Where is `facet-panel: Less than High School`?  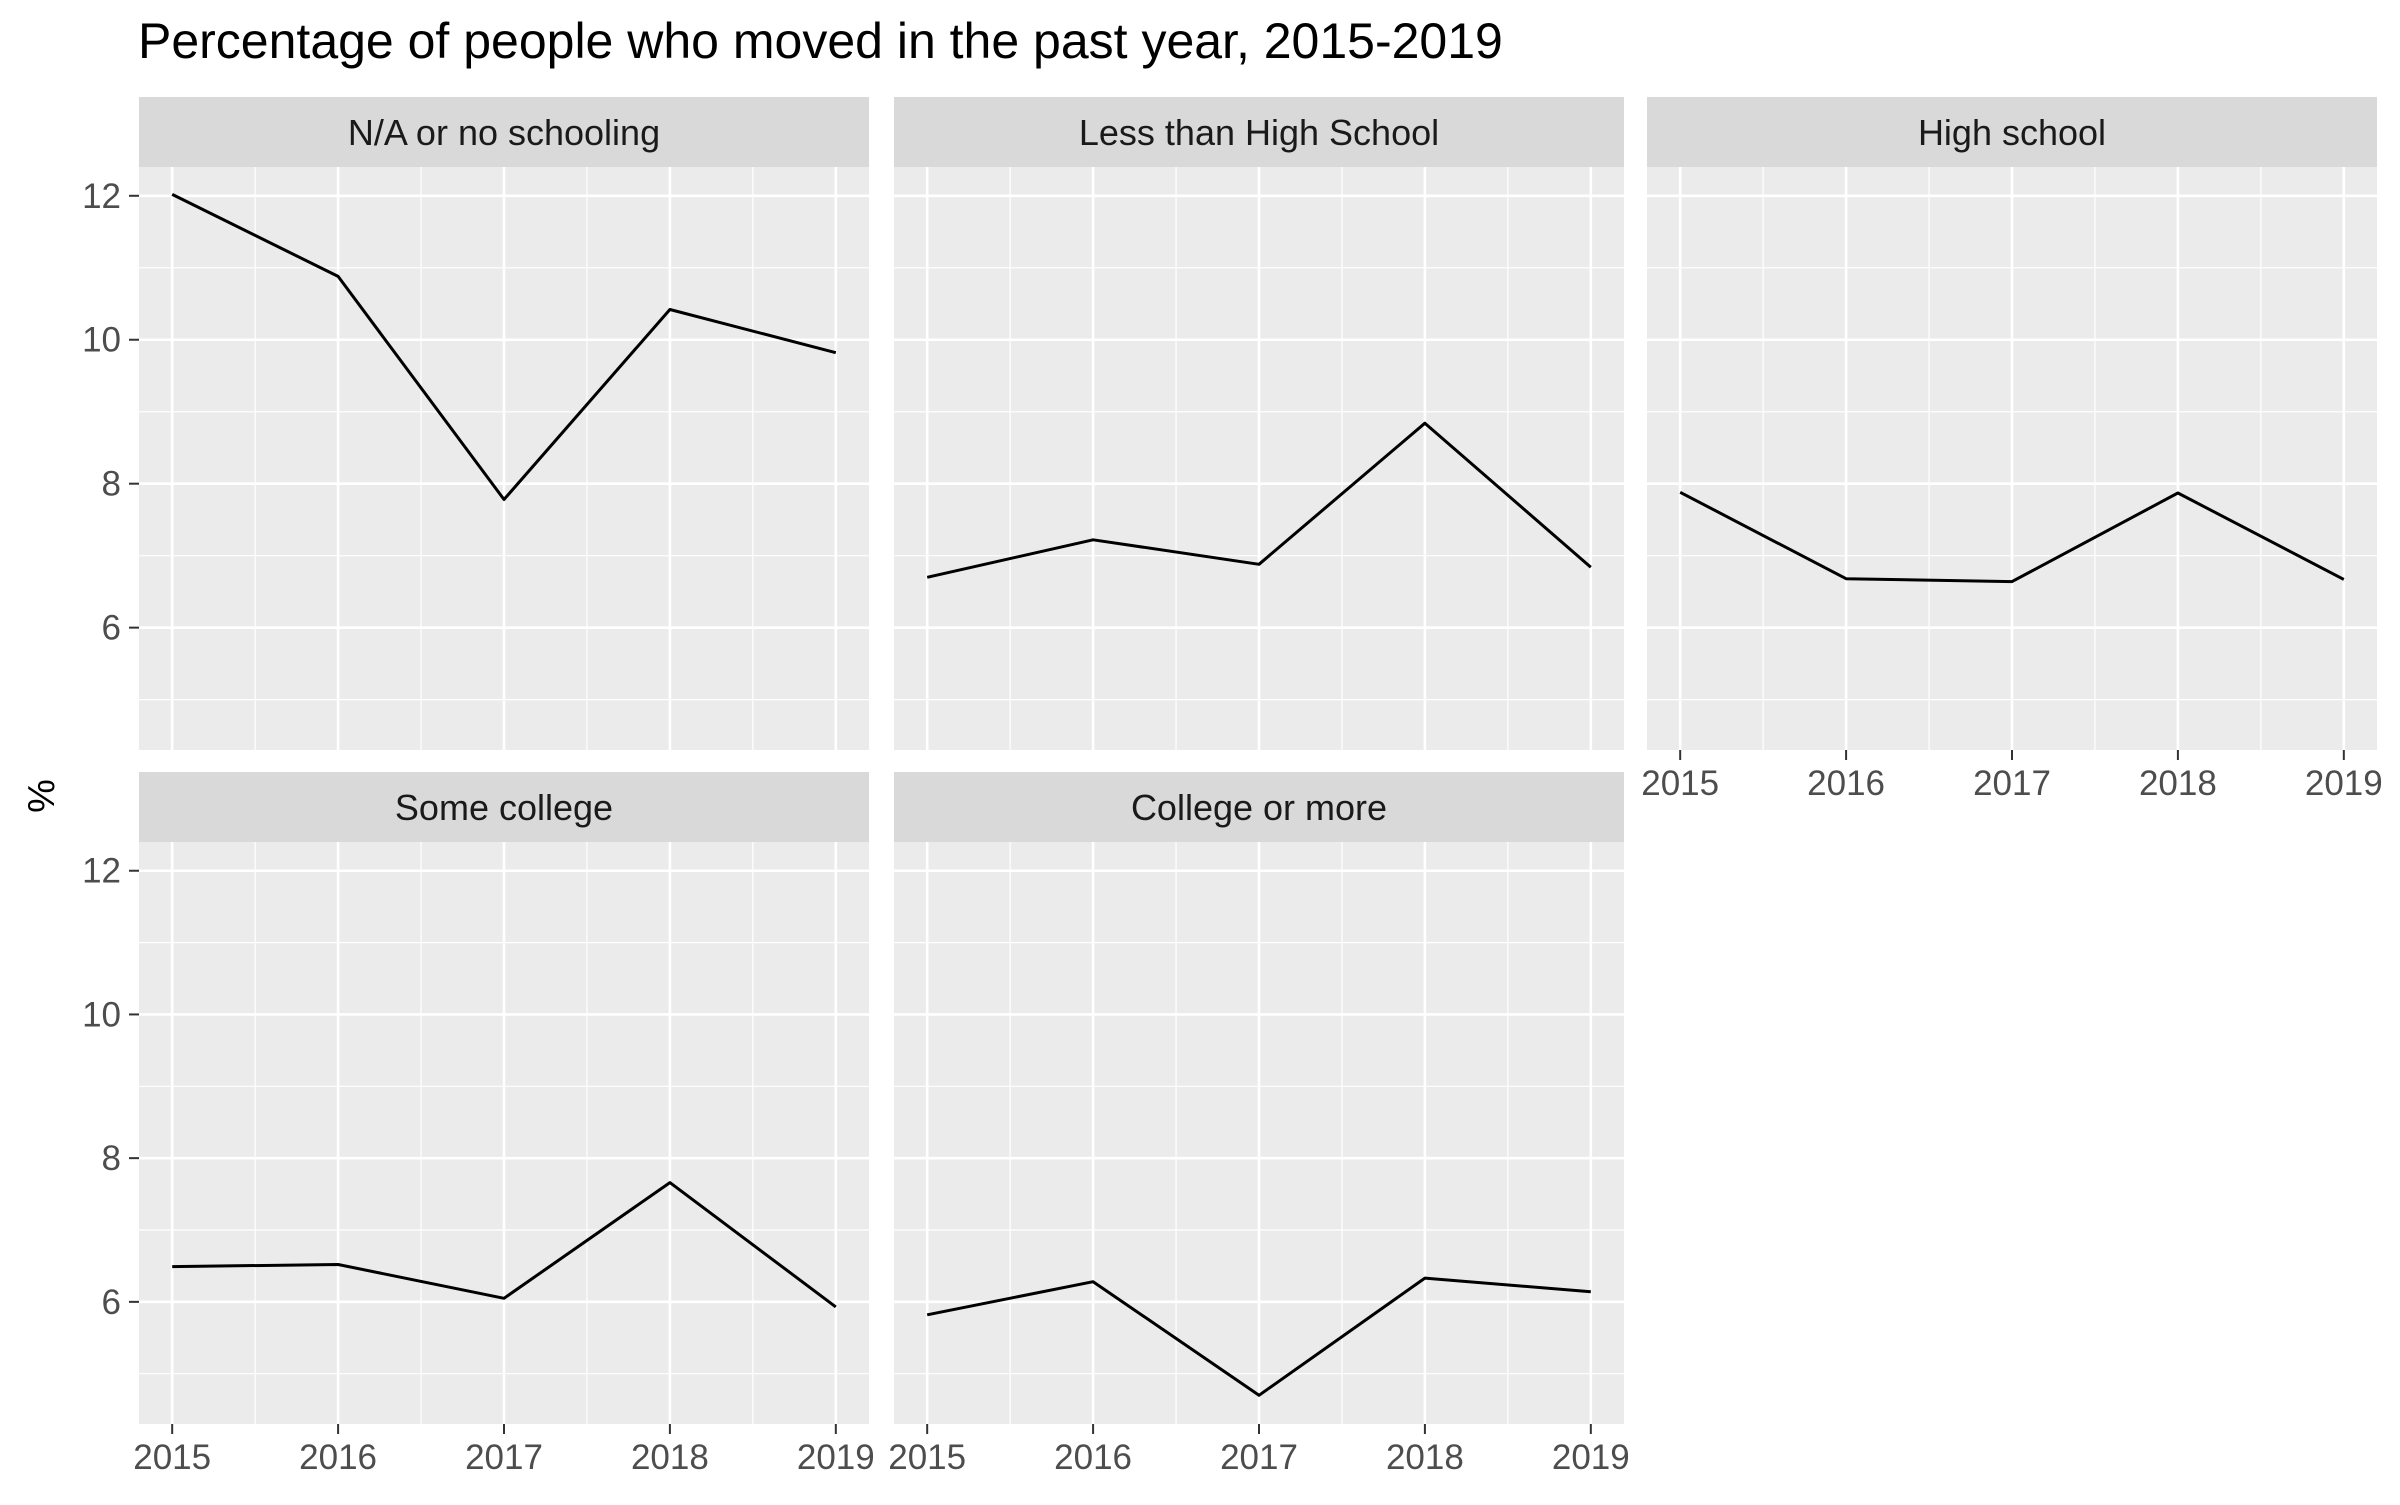 facet-panel: Less than High School is located at coordinates (1259, 423).